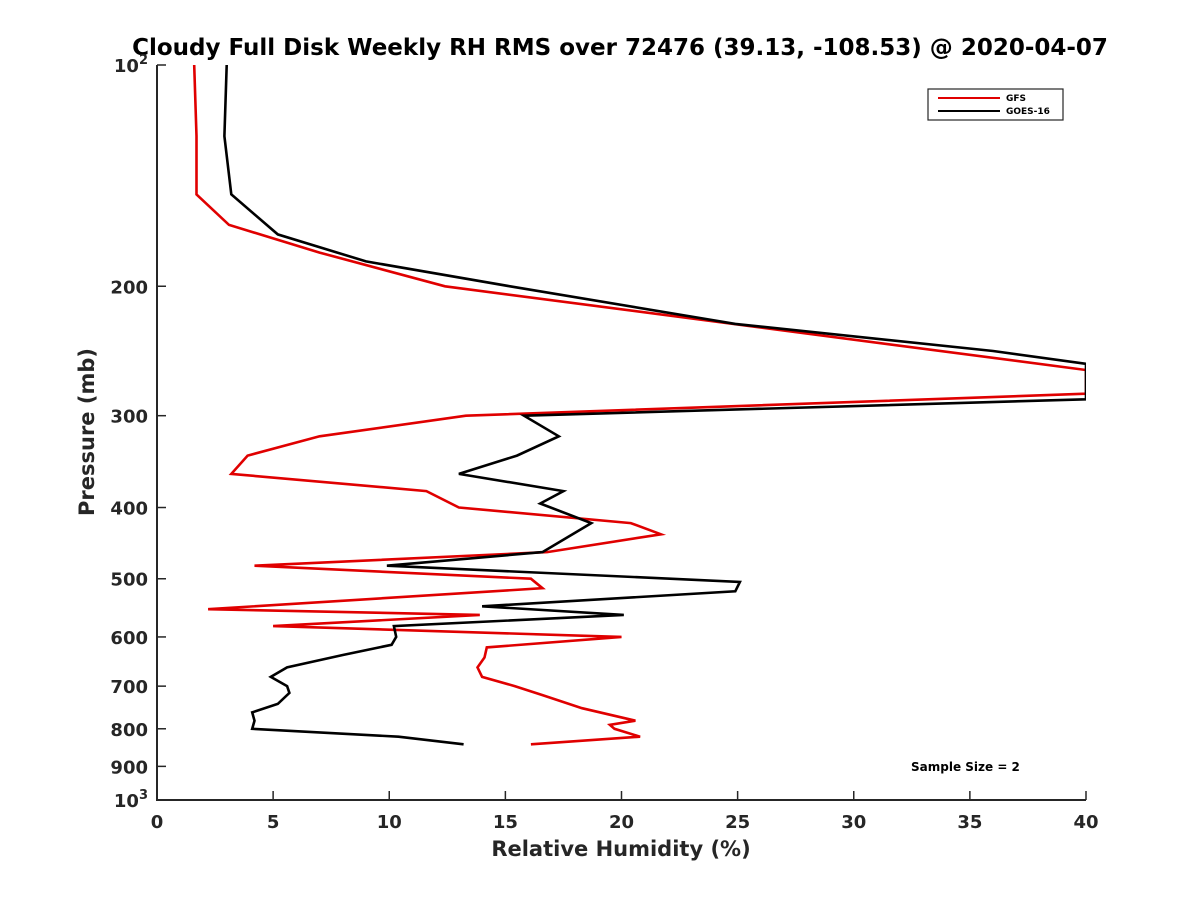 The image size is (1200, 900). What do you see at coordinates (129, 509) in the screenshot?
I see `y-tick-label-3: 400` at bounding box center [129, 509].